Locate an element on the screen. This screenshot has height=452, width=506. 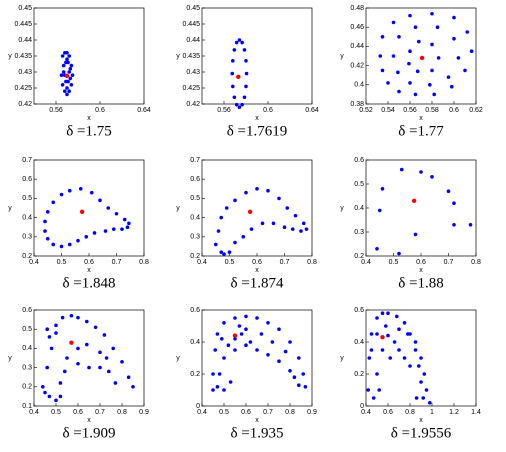
panel-caption: δ =1.7619 is located at coordinates (257, 131).